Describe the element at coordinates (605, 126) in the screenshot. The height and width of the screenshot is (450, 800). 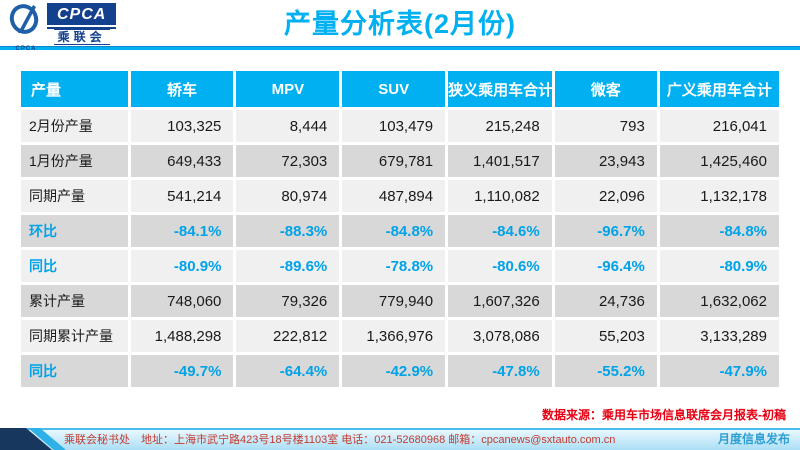
I see `data-cell: 793` at that location.